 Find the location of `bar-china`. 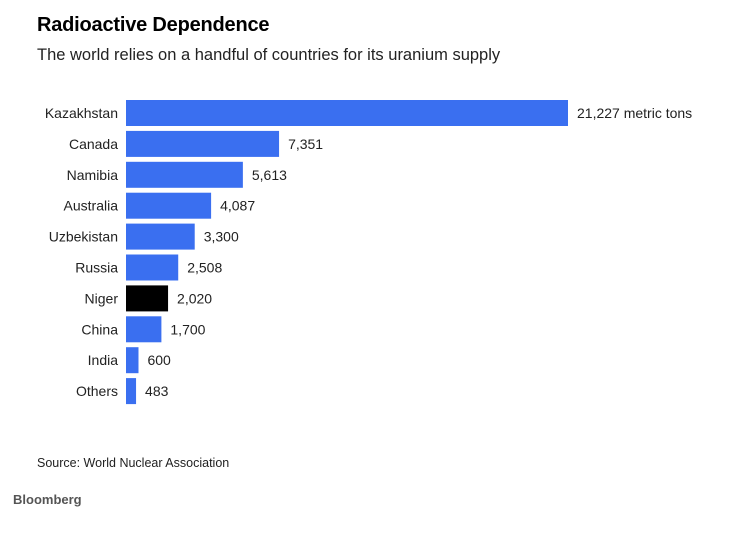

bar-china is located at coordinates (144, 329).